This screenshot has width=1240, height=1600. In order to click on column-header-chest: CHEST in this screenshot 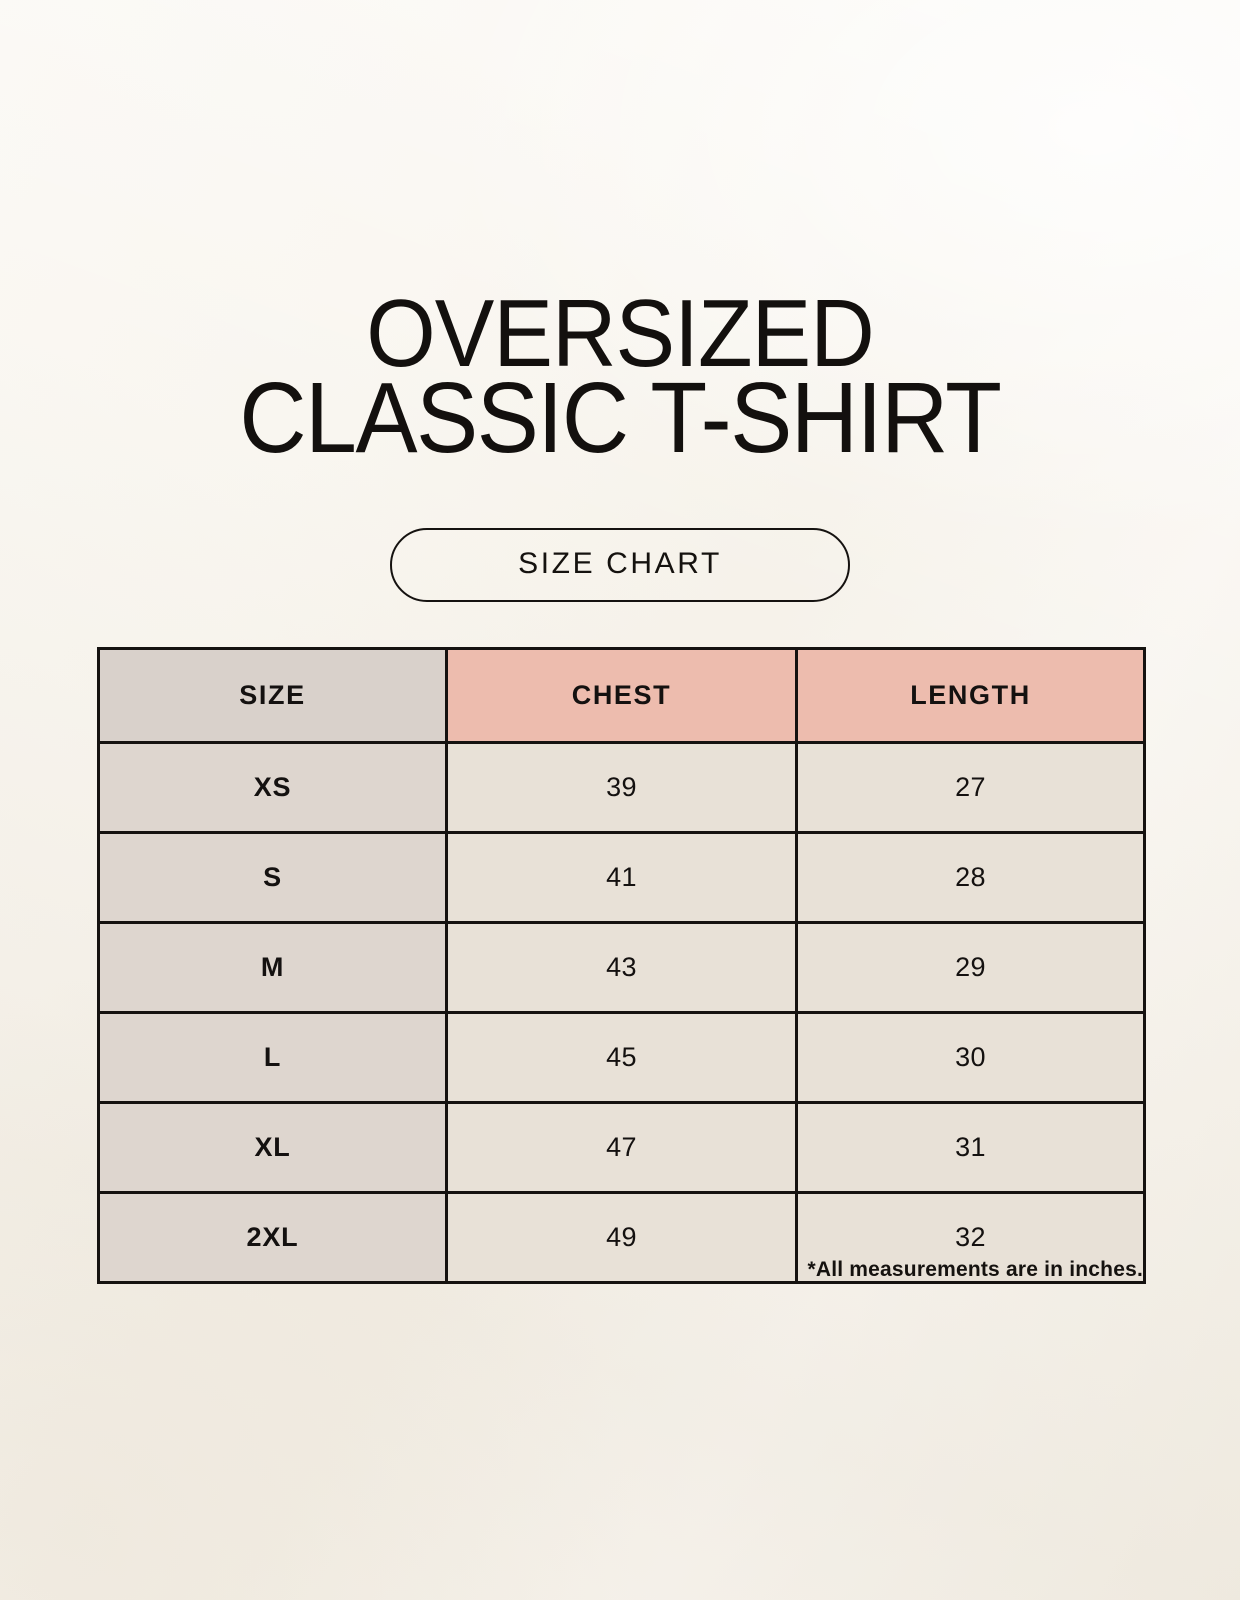, I will do `click(621, 695)`.